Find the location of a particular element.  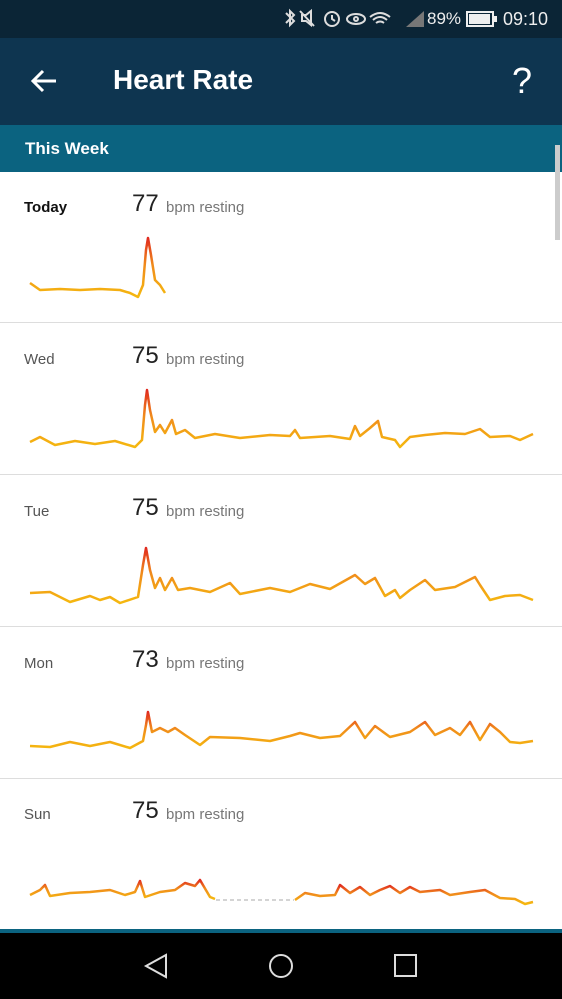

scrollbar is located at coordinates (557, 192).